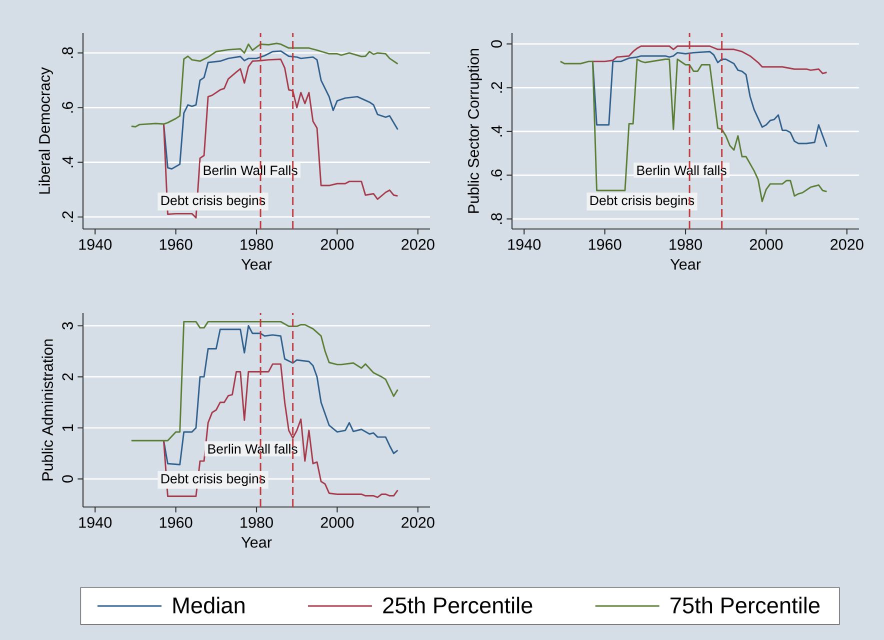 Image resolution: width=884 pixels, height=640 pixels. What do you see at coordinates (208, 605) in the screenshot?
I see `legend-label: Median` at bounding box center [208, 605].